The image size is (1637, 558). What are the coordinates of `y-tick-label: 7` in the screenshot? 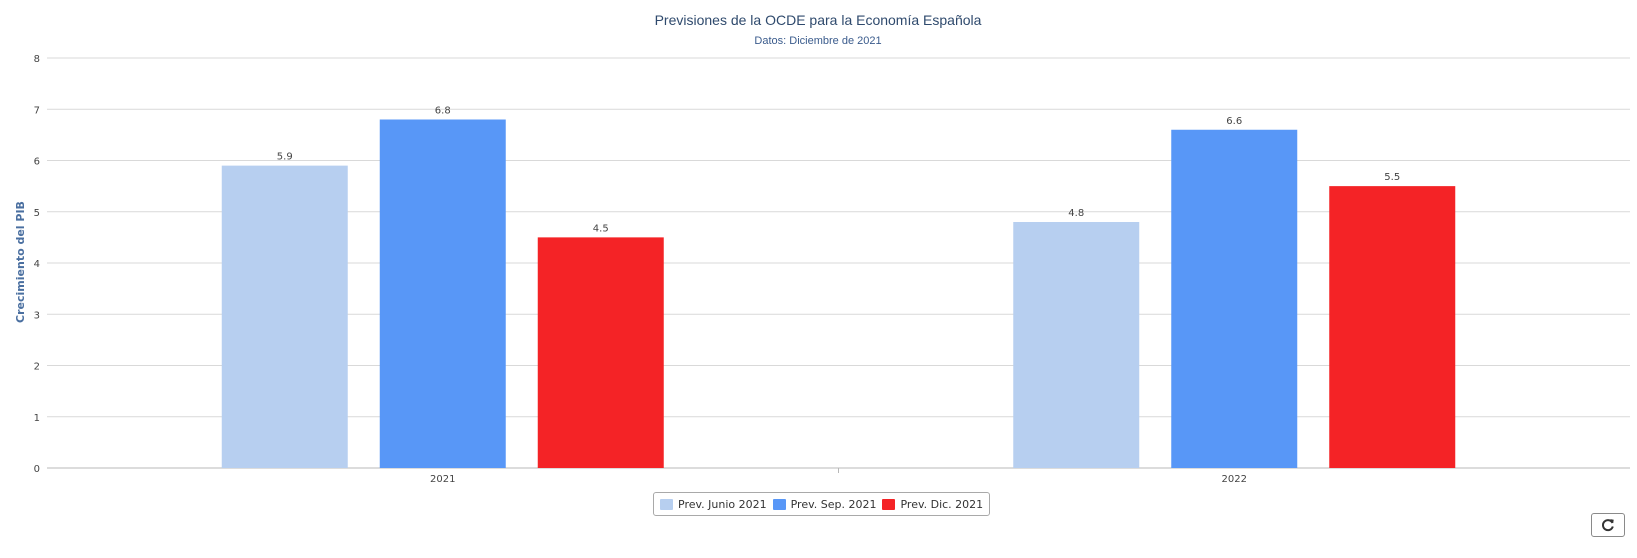 It's located at (37, 110).